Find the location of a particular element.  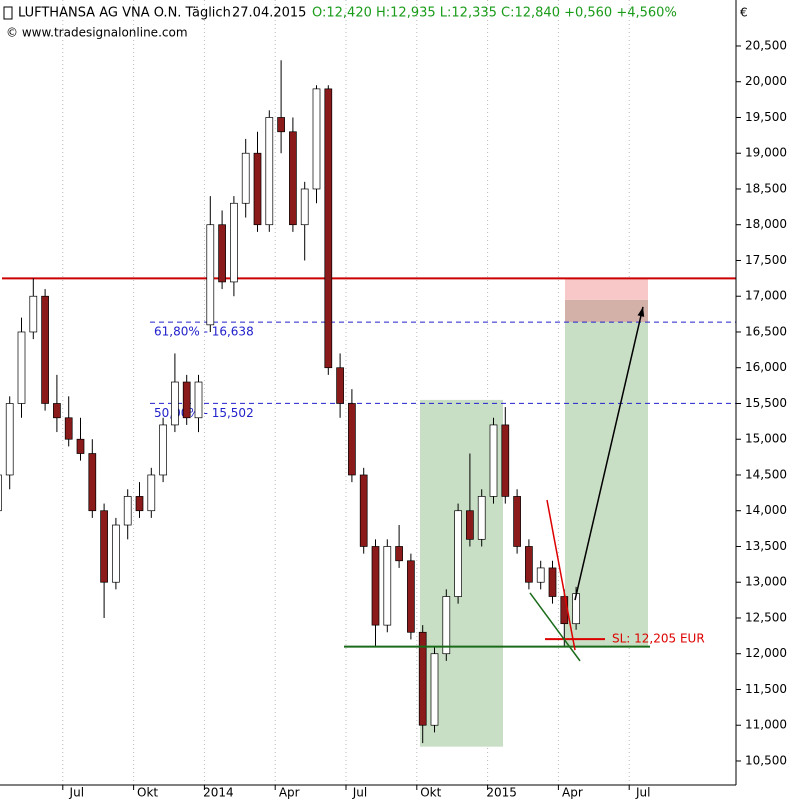

y-tick-label: 18,000 is located at coordinates (766, 224).